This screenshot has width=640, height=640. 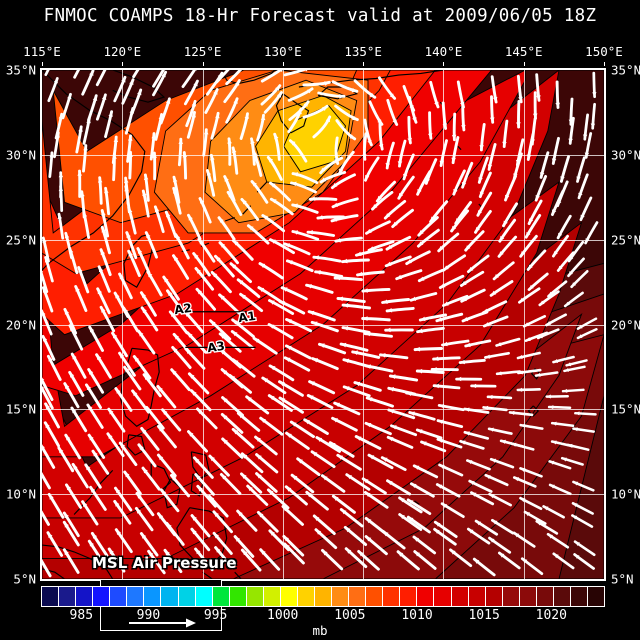 I want to click on colorbar-tick-1005: 1005, so click(x=350, y=615).